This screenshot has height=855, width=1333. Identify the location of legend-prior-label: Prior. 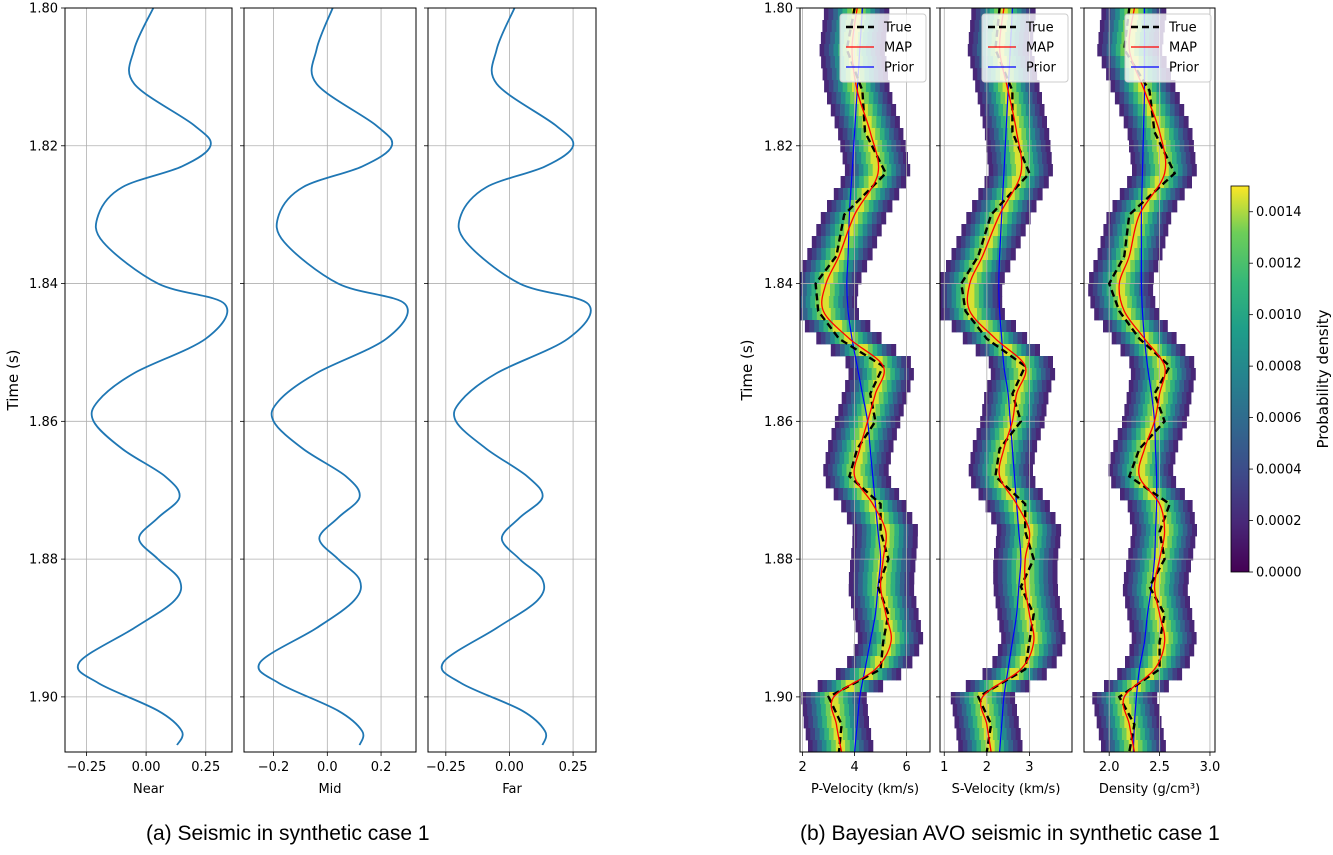
(1184, 68).